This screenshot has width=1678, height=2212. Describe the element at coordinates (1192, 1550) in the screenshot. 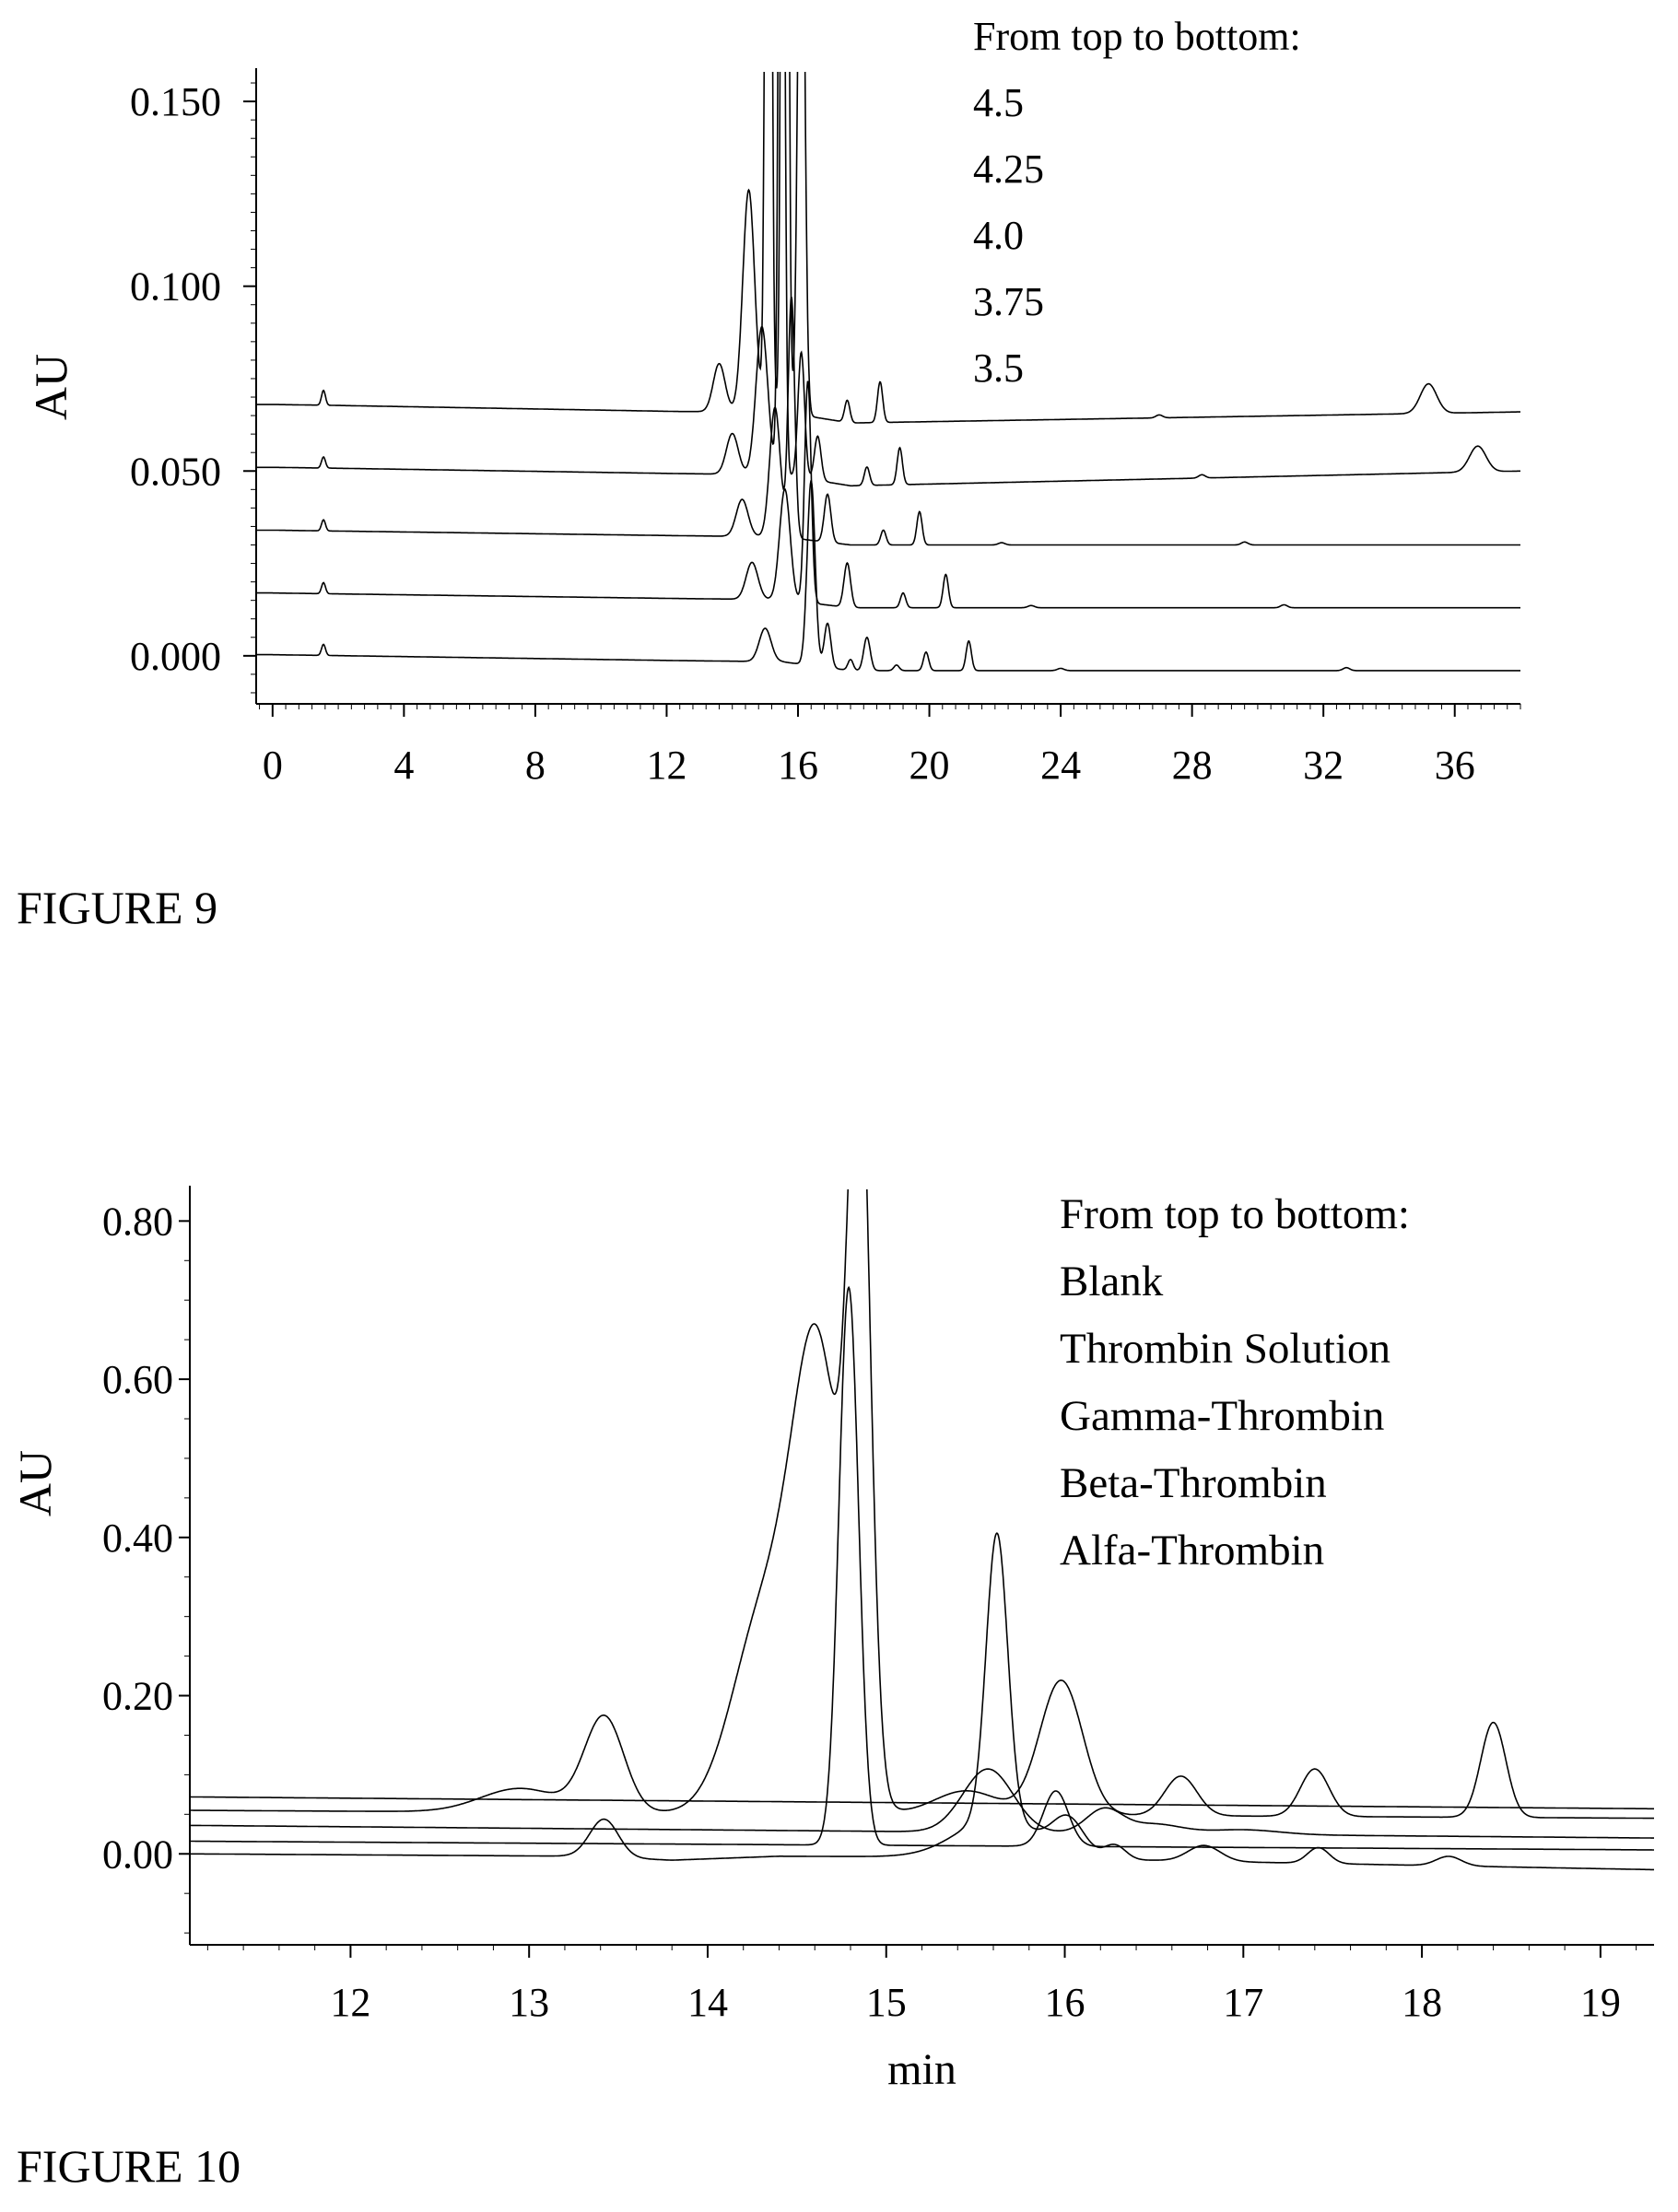

I see `legend-annotation: Alfa-Thrombin` at that location.